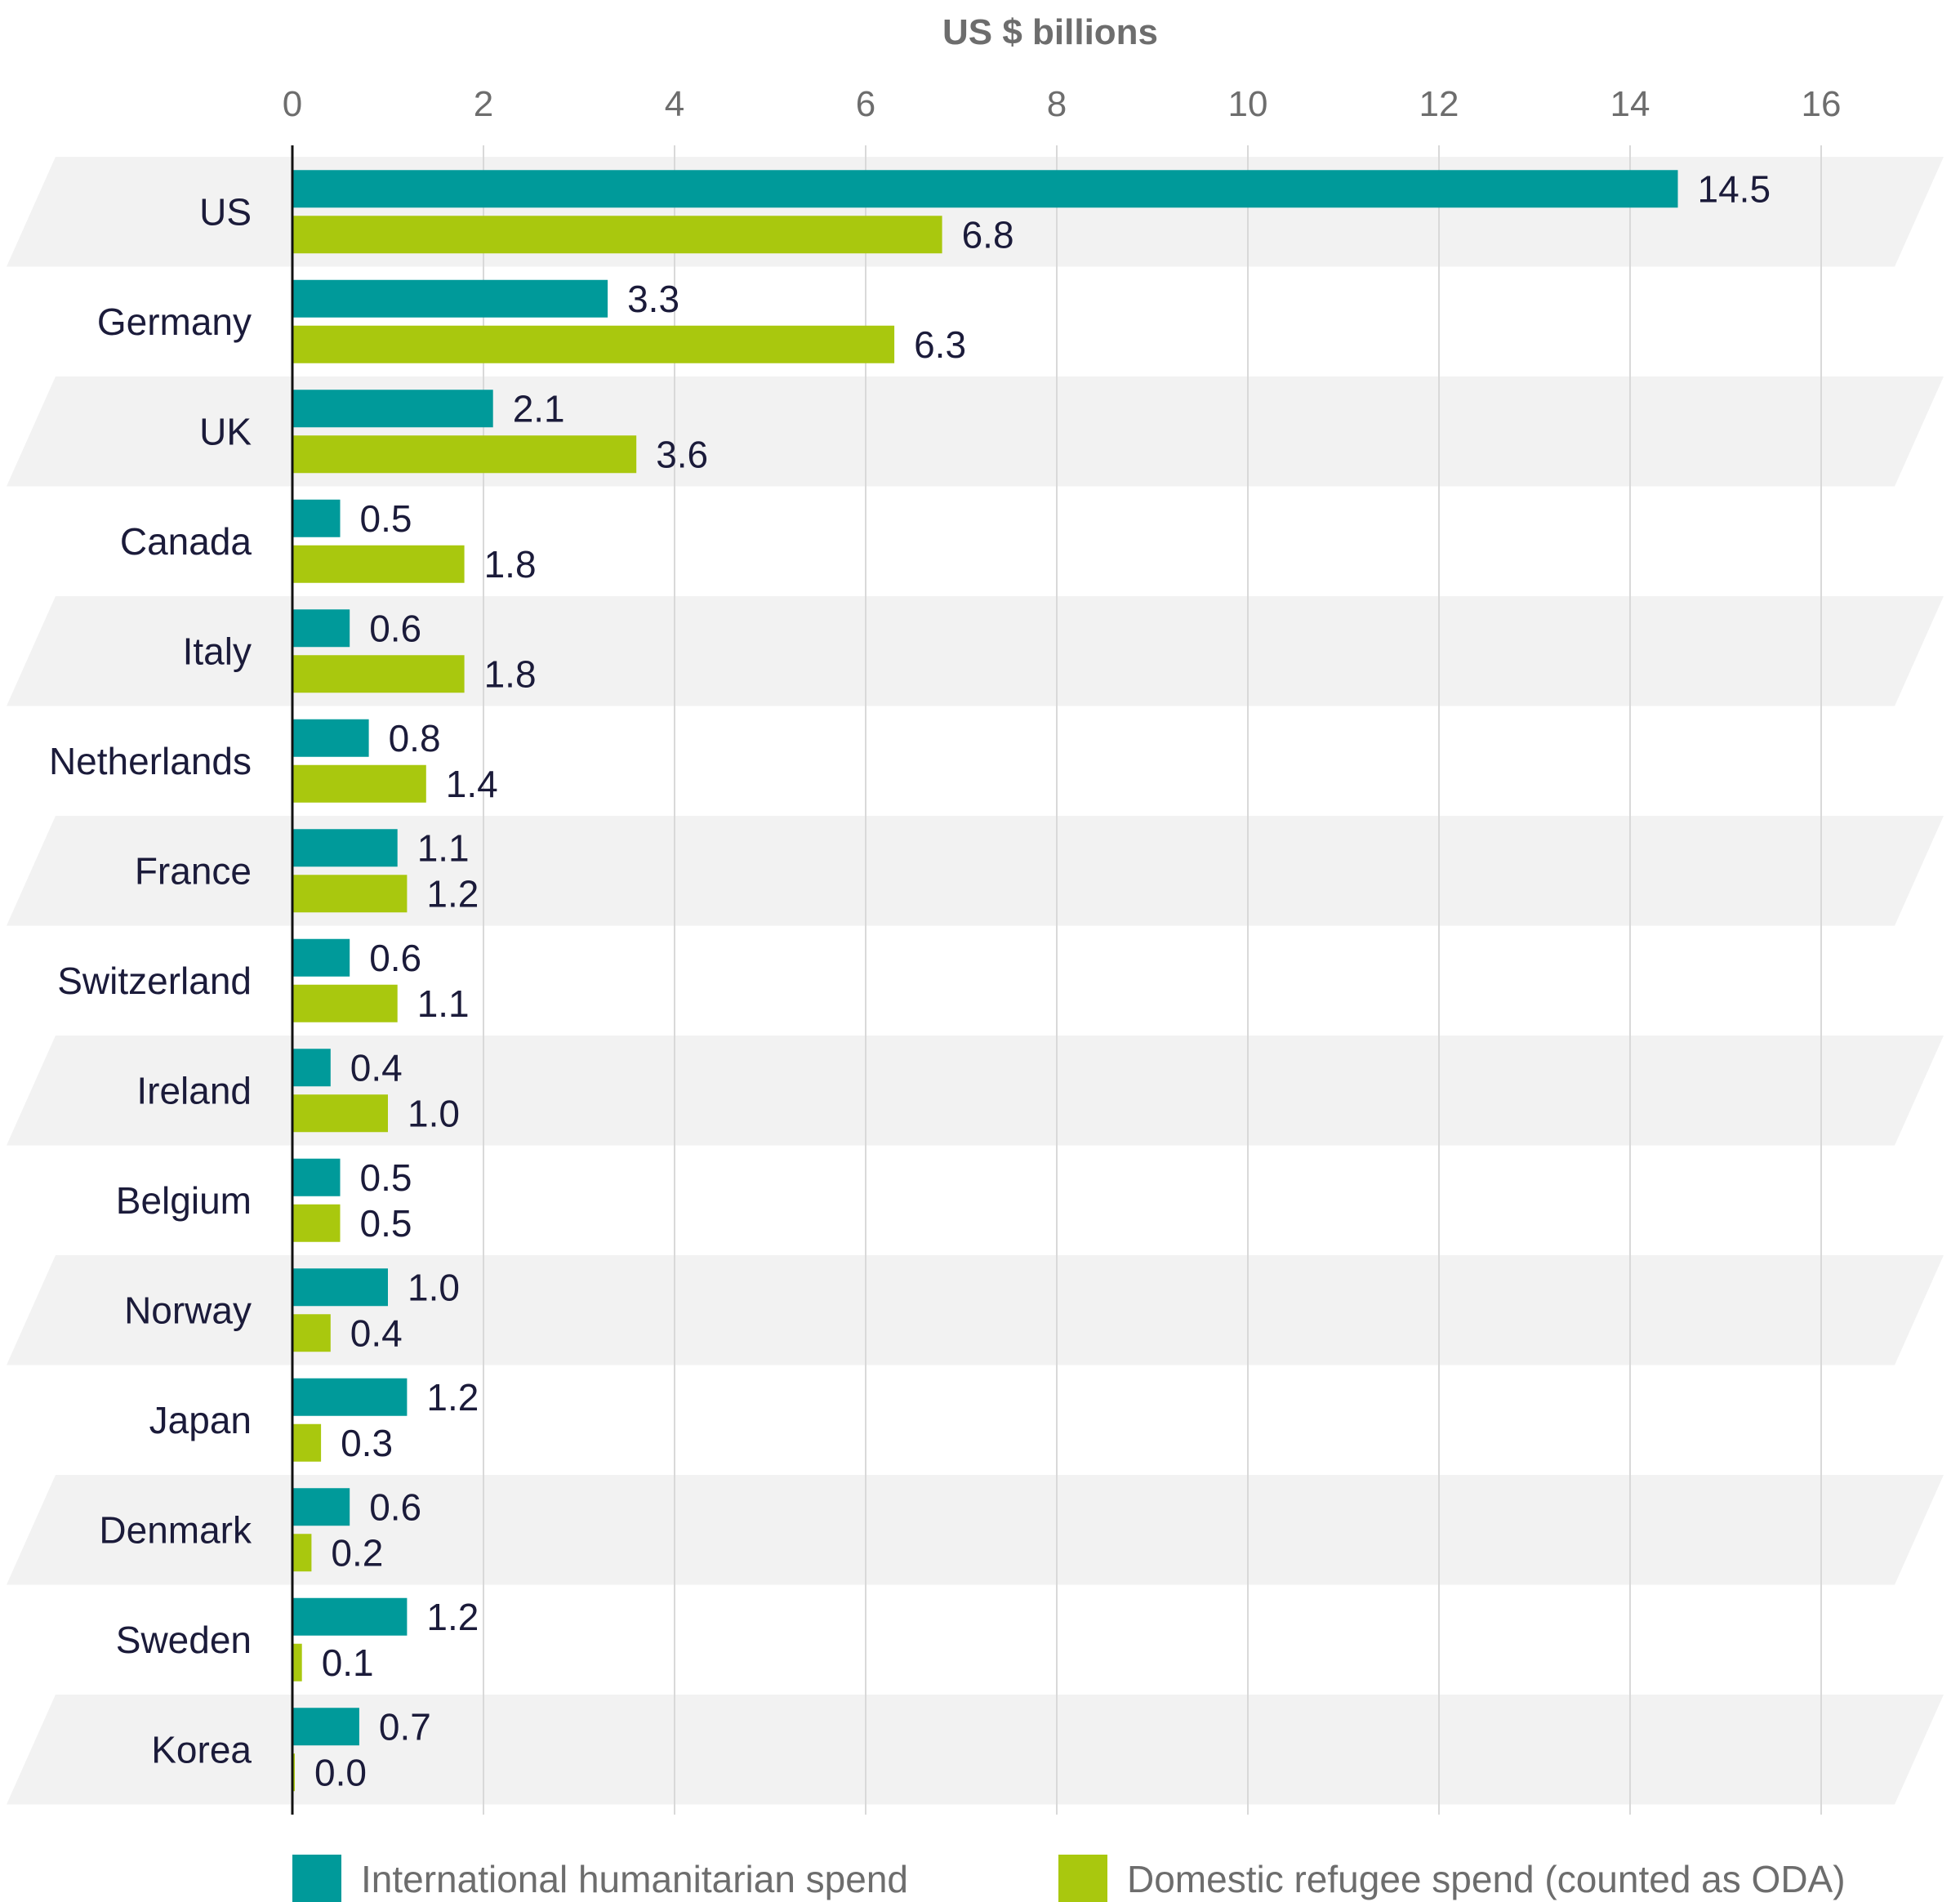 The height and width of the screenshot is (1902, 1960). I want to click on x-tick-label: 8, so click(1057, 104).